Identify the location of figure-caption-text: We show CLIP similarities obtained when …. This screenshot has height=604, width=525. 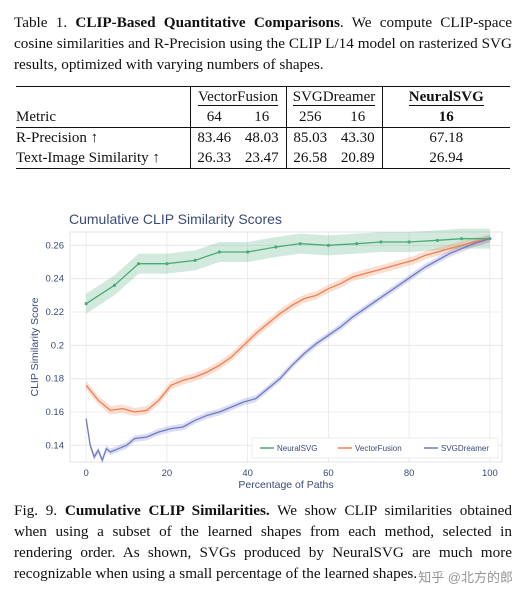
(263, 542).